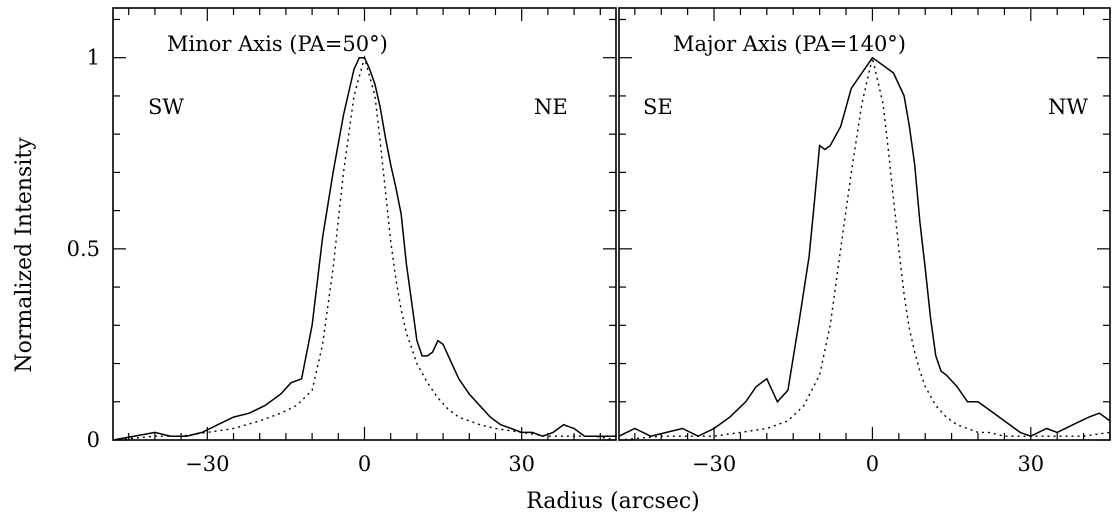 This screenshot has height=519, width=1112. I want to click on y-tick-label: 0, so click(93, 440).